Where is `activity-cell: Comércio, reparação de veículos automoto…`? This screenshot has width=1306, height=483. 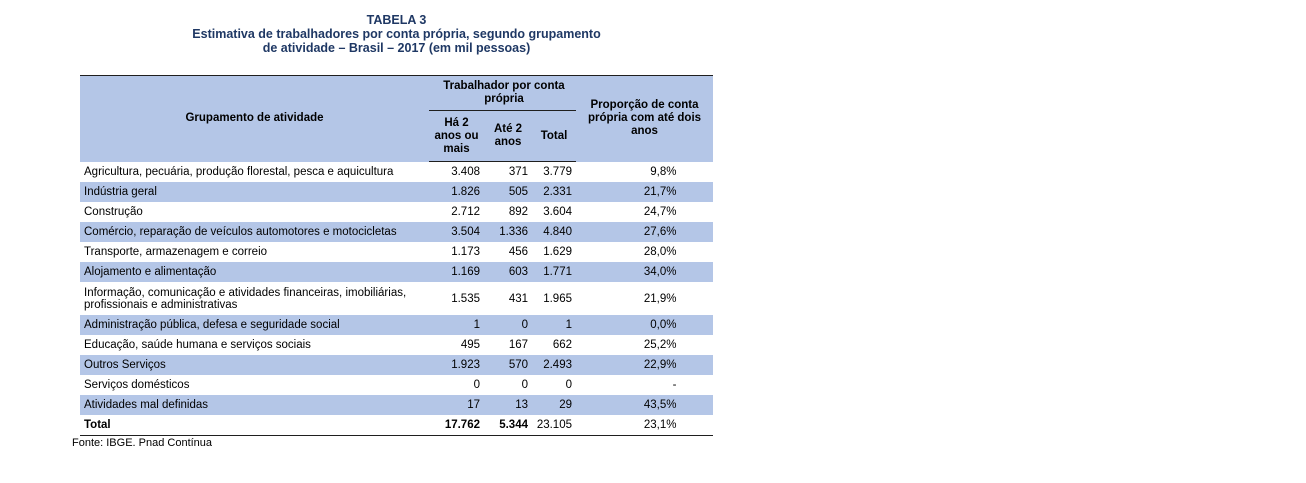 activity-cell: Comércio, reparação de veículos automoto… is located at coordinates (254, 232).